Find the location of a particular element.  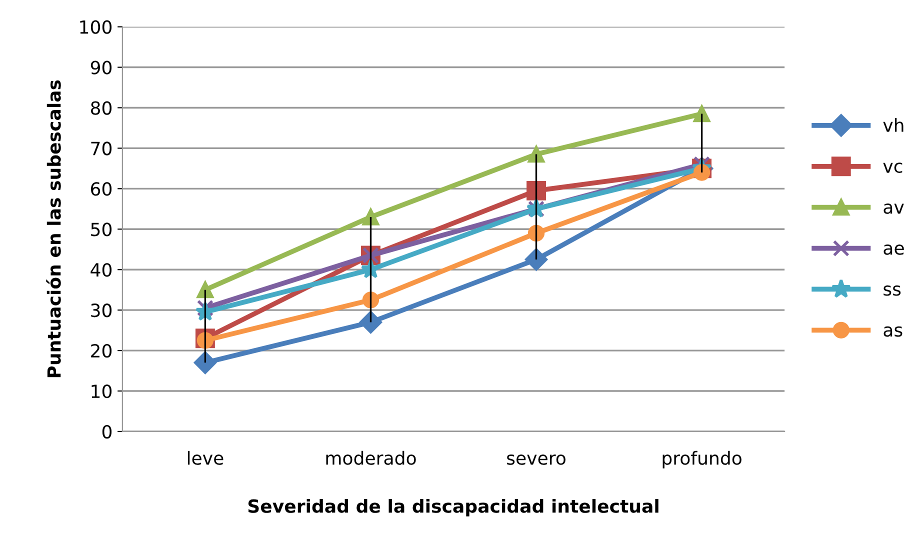

legend-label: ss is located at coordinates (892, 290).